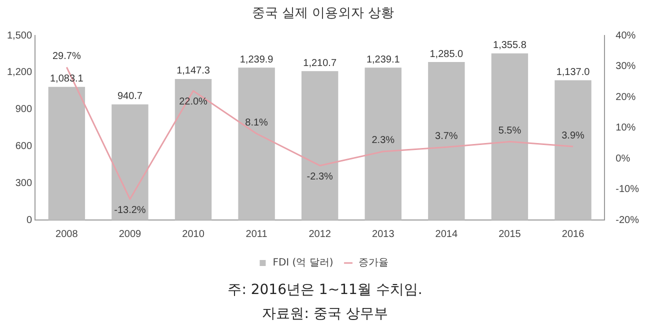 This screenshot has width=650, height=333. What do you see at coordinates (320, 176) in the screenshot?
I see `data-label: -2.3%` at bounding box center [320, 176].